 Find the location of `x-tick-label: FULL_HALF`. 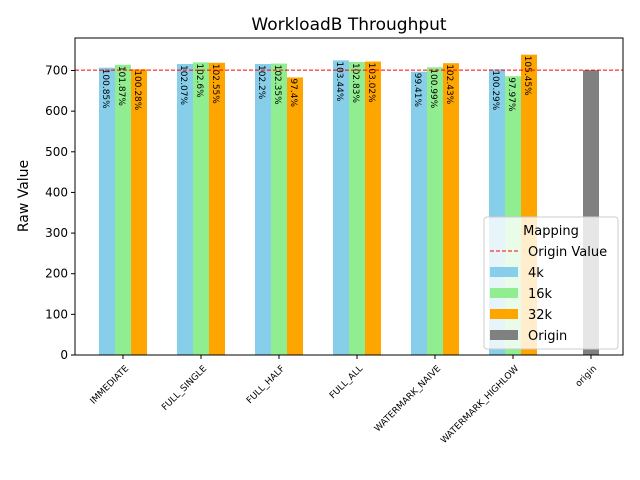

x-tick-label: FULL_HALF is located at coordinates (266, 385).